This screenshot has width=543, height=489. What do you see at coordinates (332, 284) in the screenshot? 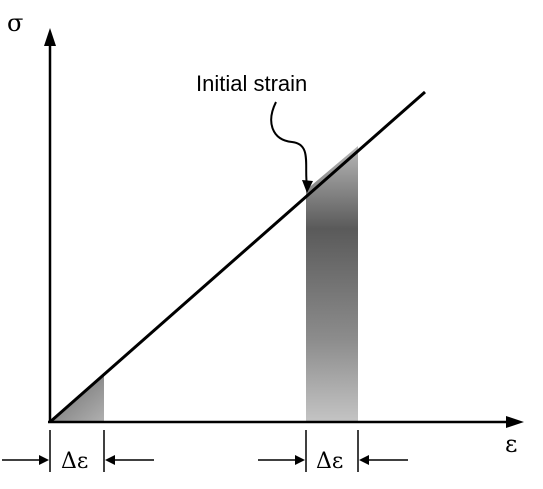
I see `shaded-area-increment` at bounding box center [332, 284].